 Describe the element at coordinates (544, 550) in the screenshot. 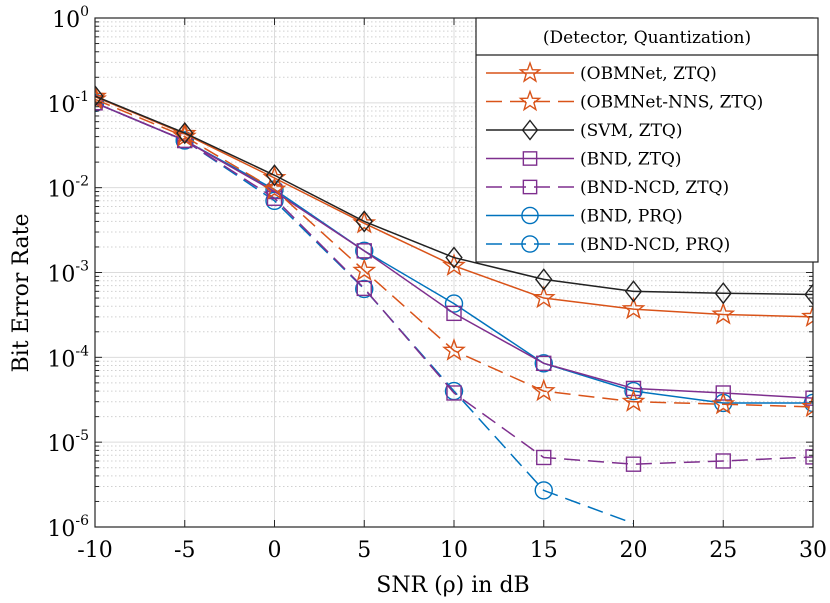

I see `x-tick-label: 15` at that location.